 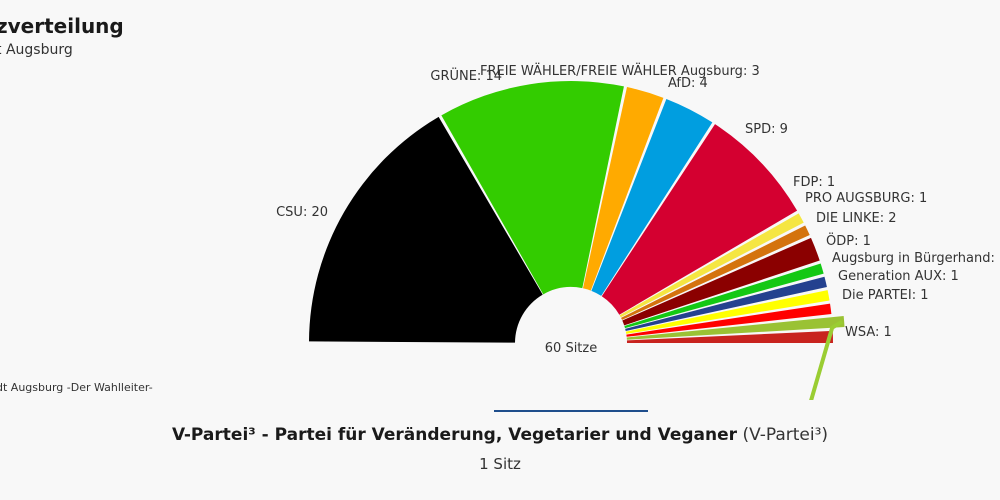 I want to click on slice-pro-augsburg, so click(x=715, y=272).